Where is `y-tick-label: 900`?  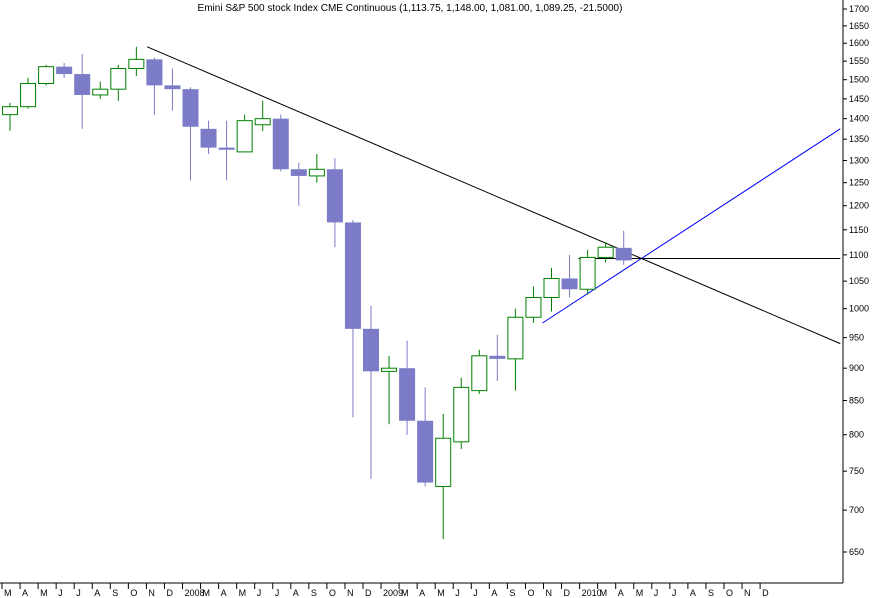 y-tick-label: 900 is located at coordinates (856, 368).